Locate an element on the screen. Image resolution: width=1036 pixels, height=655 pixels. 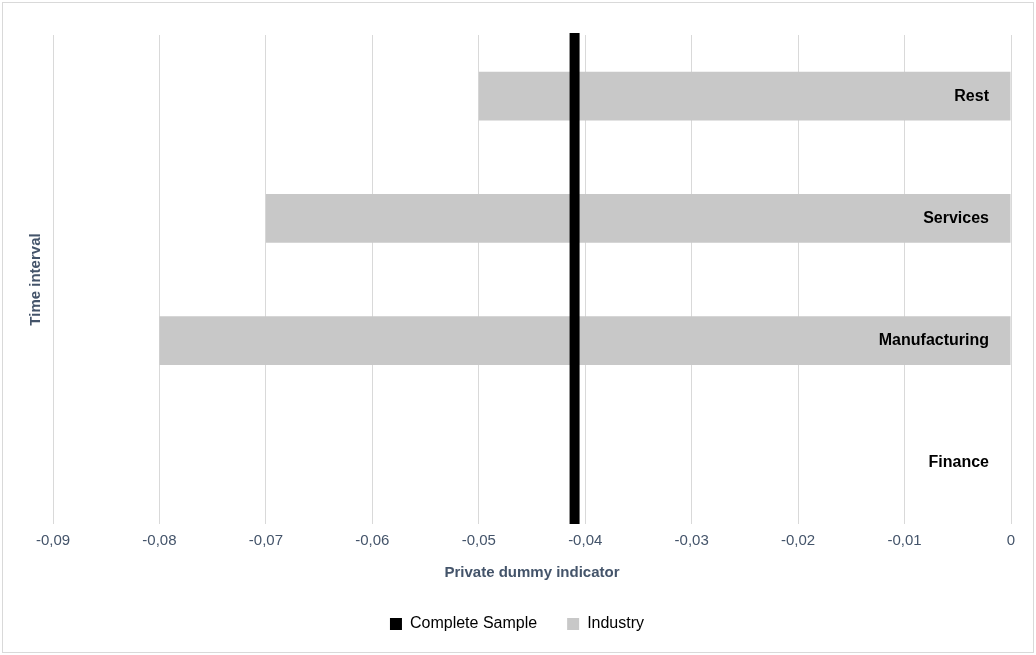
x-axis-title: Private dummy indicator is located at coordinates (532, 572).